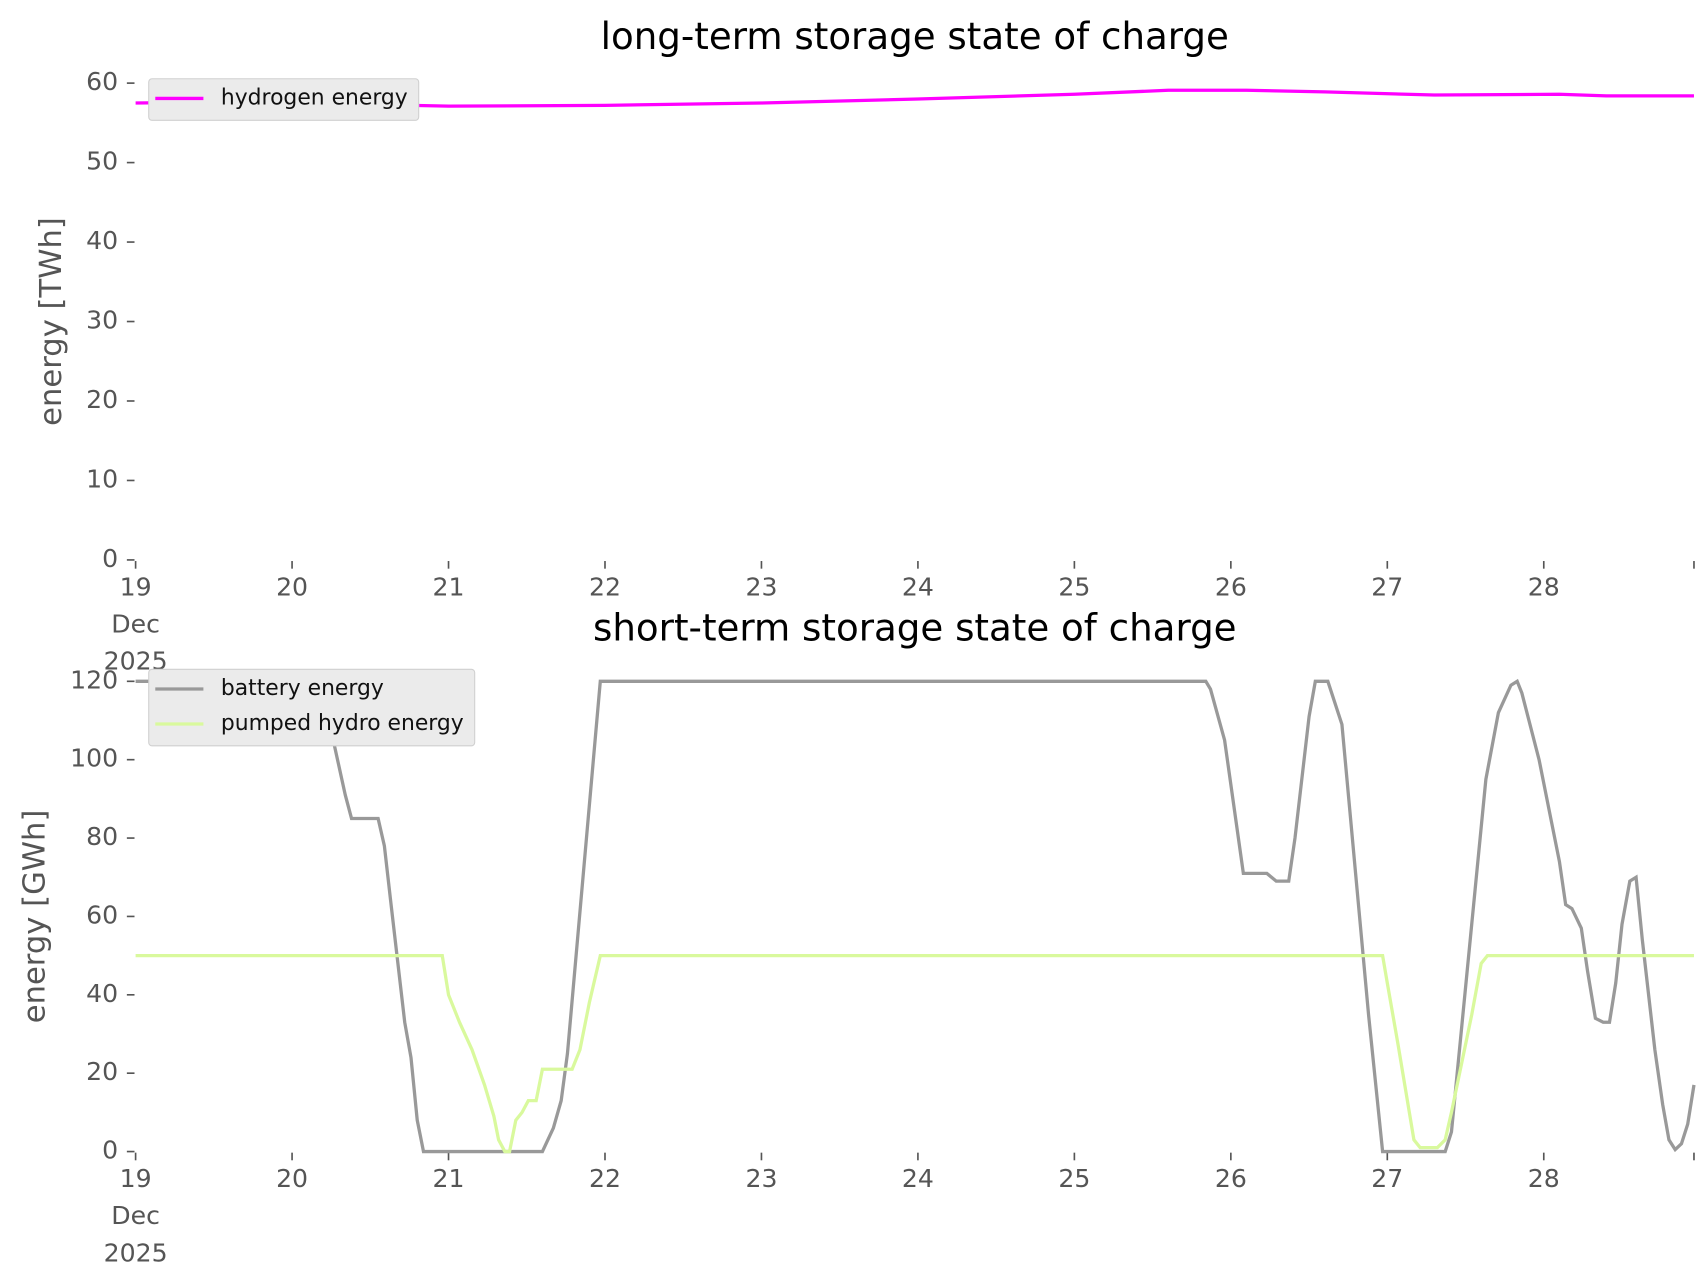  What do you see at coordinates (102, 320) in the screenshot?
I see `y-tick-label: 30` at bounding box center [102, 320].